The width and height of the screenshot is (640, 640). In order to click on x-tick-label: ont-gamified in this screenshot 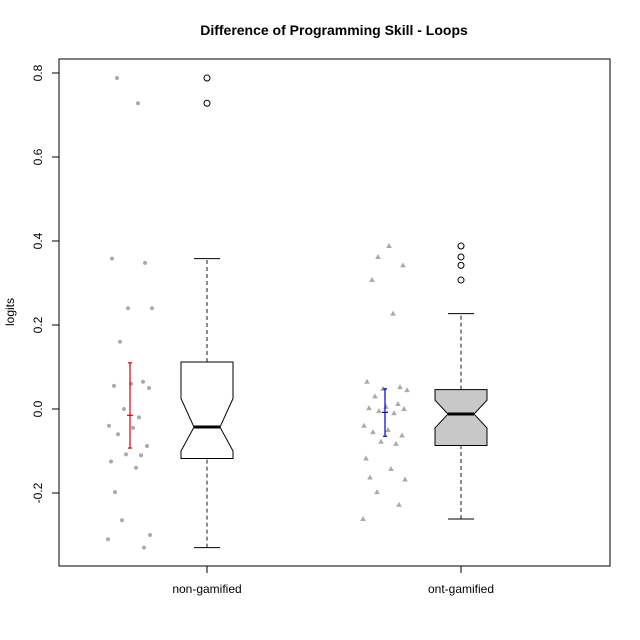, I will do `click(461, 589)`.